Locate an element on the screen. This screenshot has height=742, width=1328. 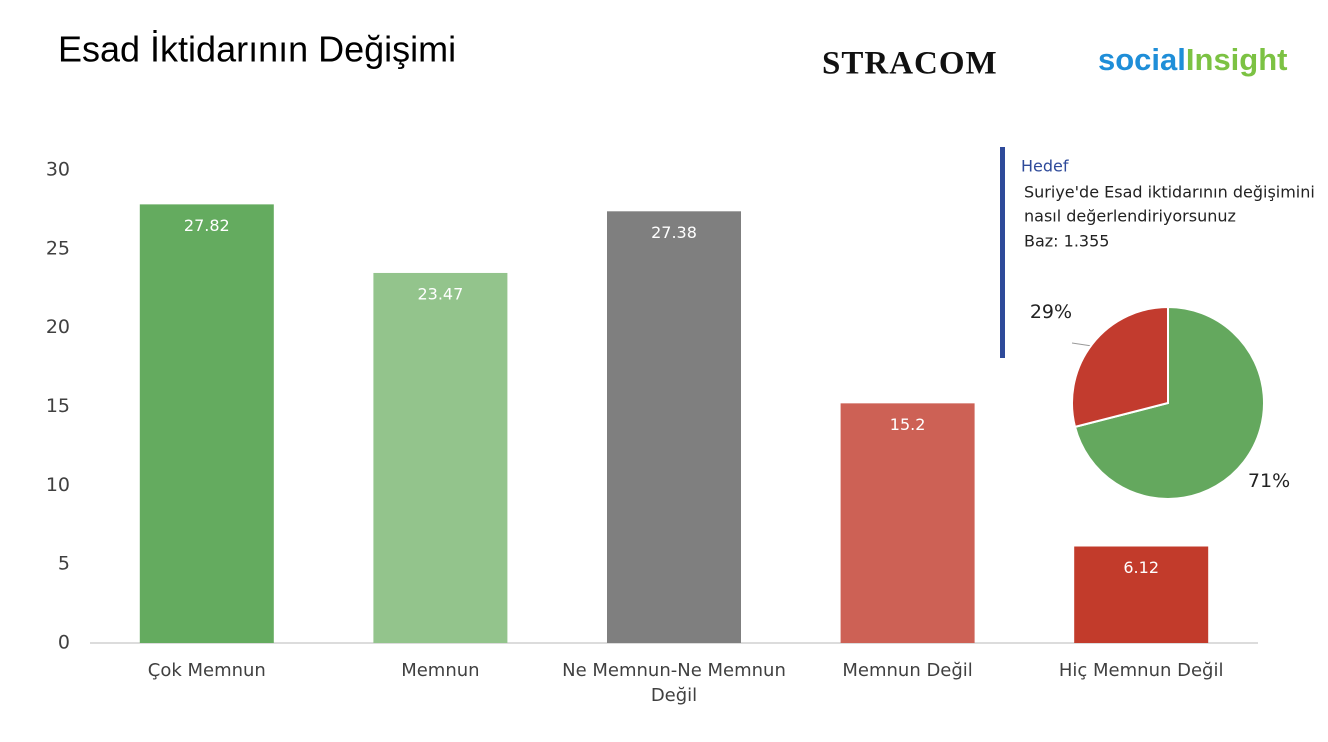
value-label: 6.12 is located at coordinates (1141, 567).